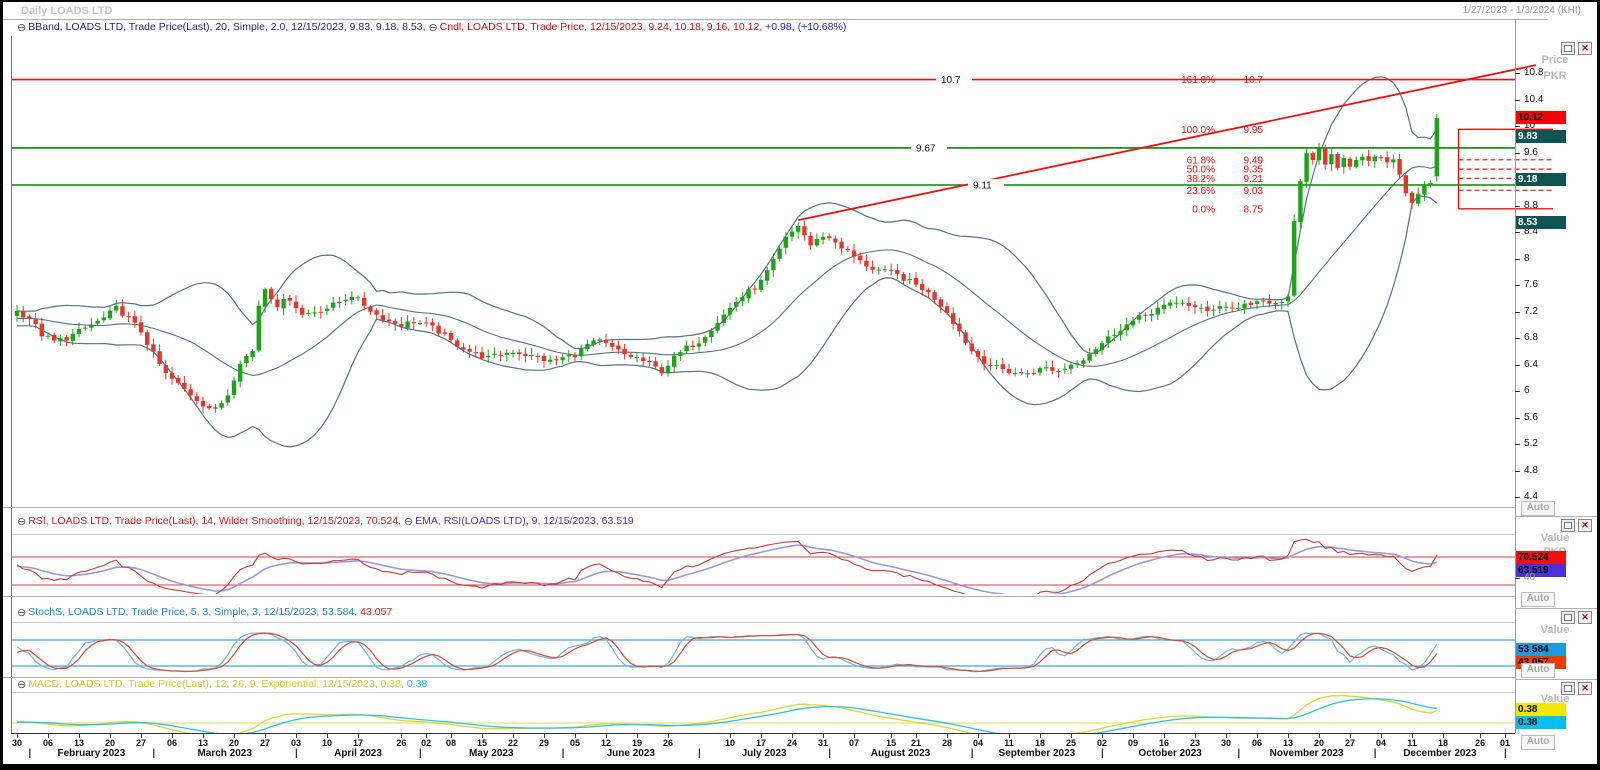  I want to click on collapse-stoch-icon: ⊖, so click(22, 613).